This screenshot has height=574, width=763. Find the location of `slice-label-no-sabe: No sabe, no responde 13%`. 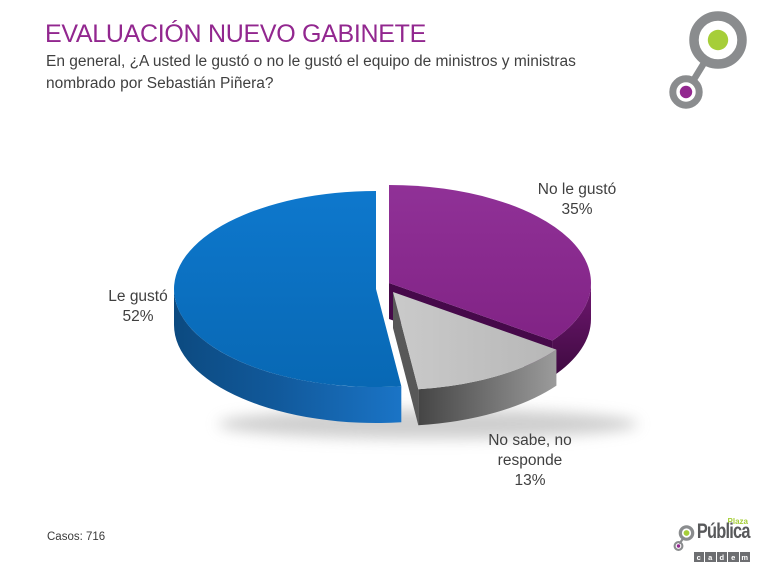

slice-label-no-sabe: No sabe, no responde 13% is located at coordinates (530, 461).